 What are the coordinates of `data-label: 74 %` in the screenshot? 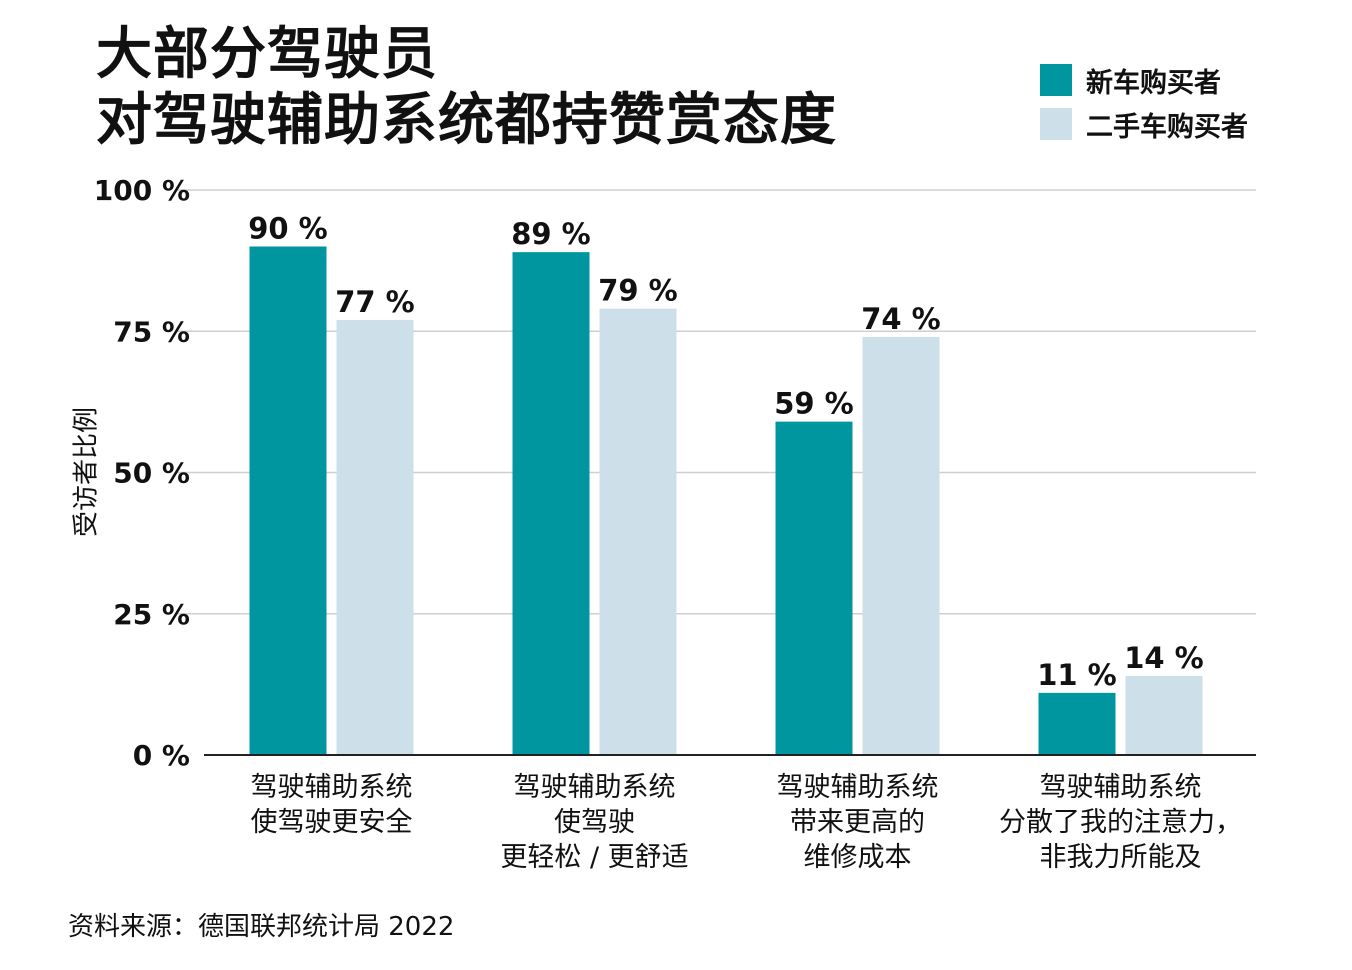 It's located at (901, 319).